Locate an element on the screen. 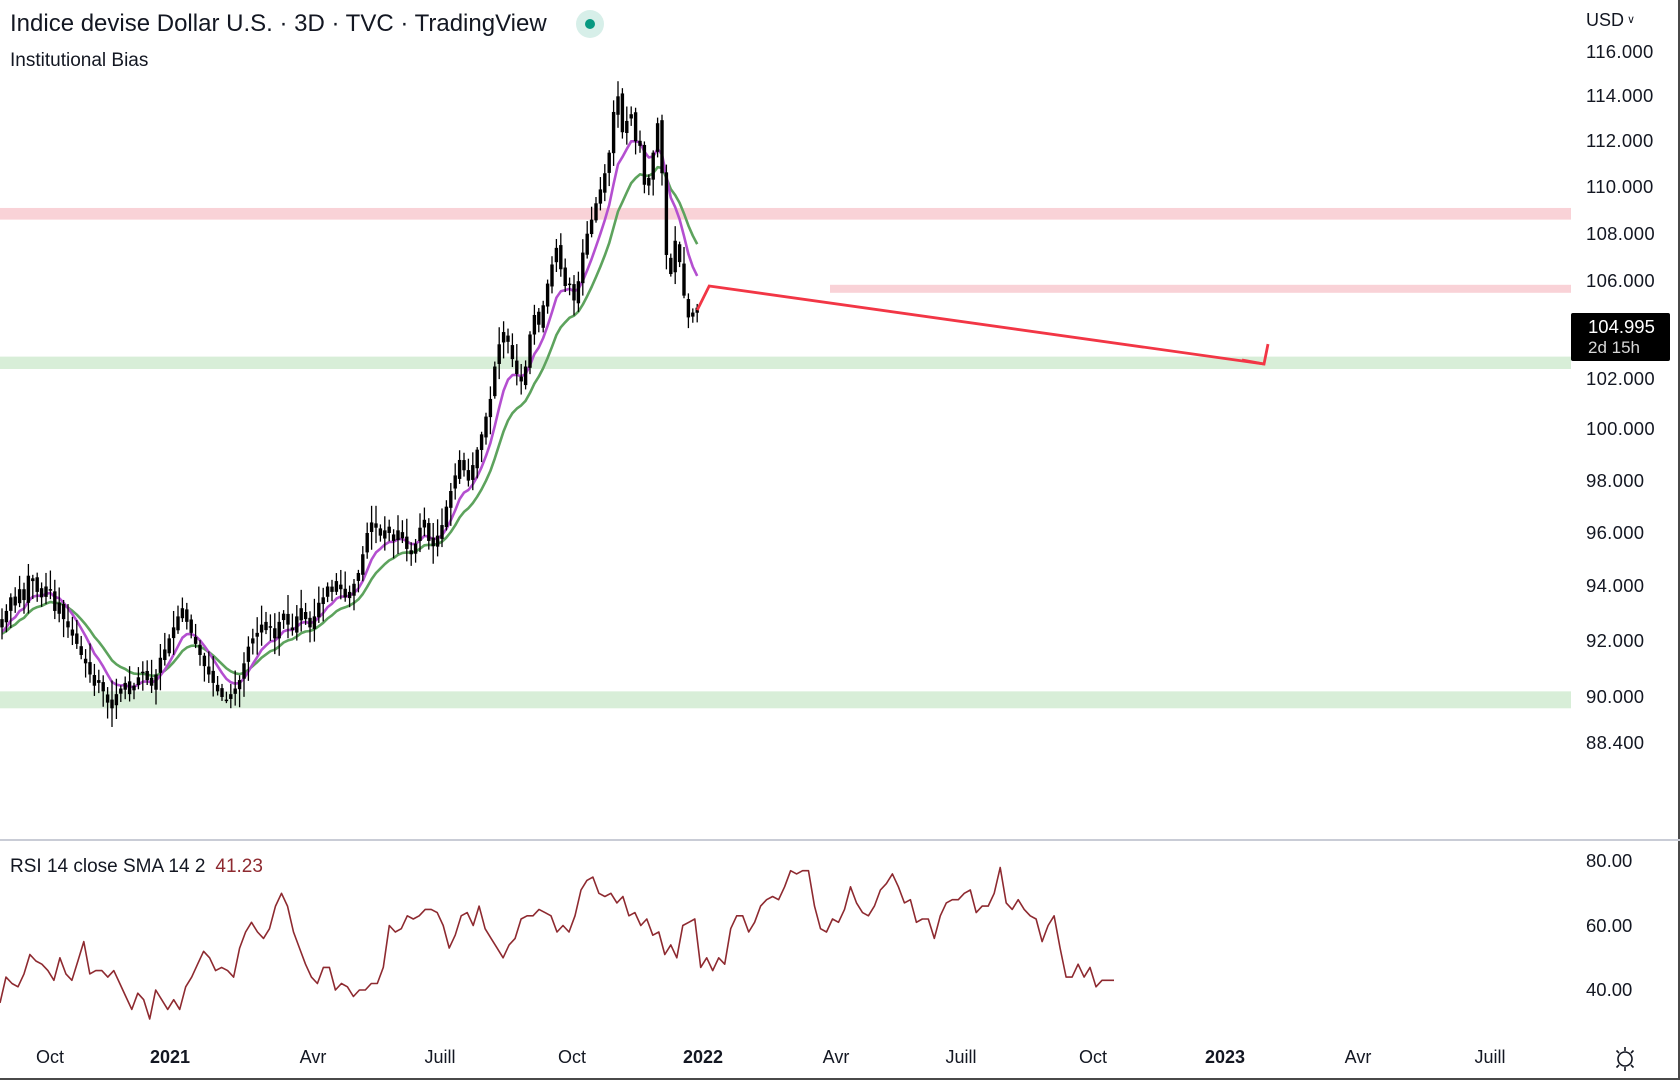 Image resolution: width=1680 pixels, height=1080 pixels. last-price-value: 104.995 is located at coordinates (1621, 326).